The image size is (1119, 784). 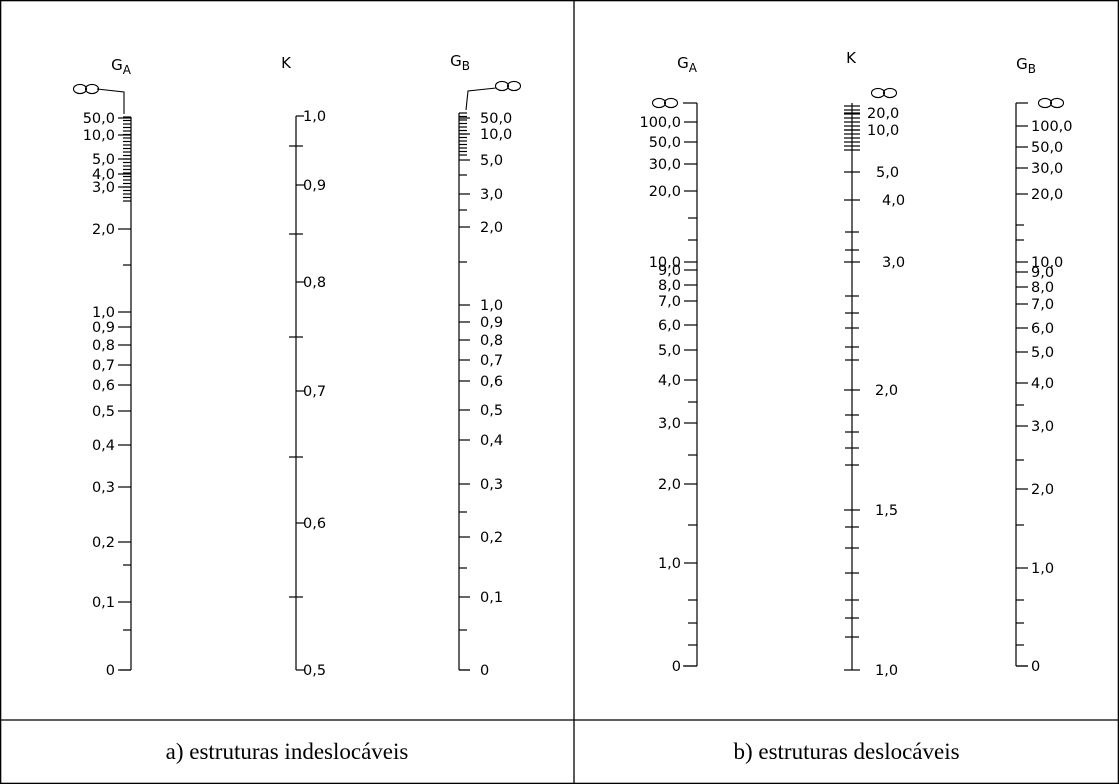 I want to click on panel-a-ga-label: 0,7, so click(x=103, y=366).